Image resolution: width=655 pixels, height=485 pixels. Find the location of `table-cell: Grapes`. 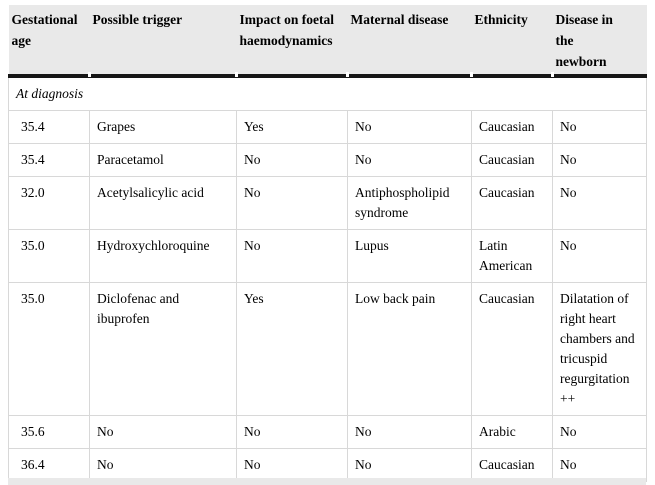

table-cell: Grapes is located at coordinates (163, 127).